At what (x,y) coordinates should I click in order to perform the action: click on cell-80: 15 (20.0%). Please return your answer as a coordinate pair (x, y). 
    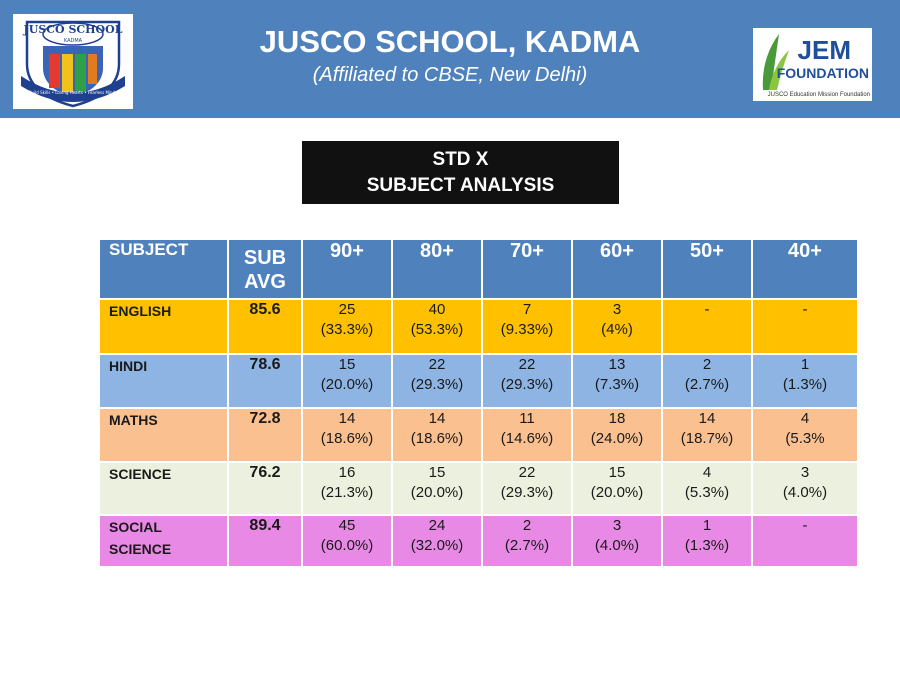
    Looking at the image, I should click on (437, 488).